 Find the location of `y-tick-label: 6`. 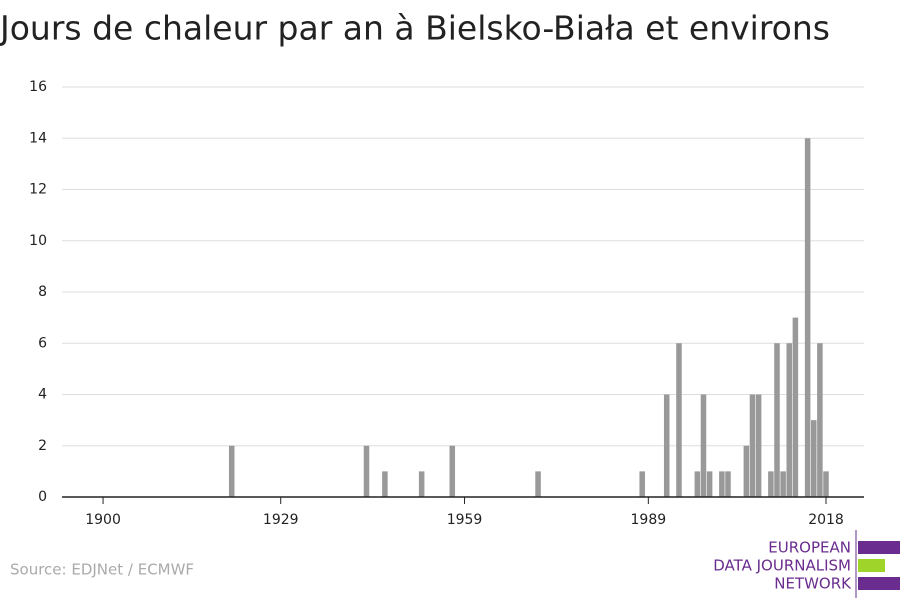

y-tick-label: 6 is located at coordinates (42, 343).